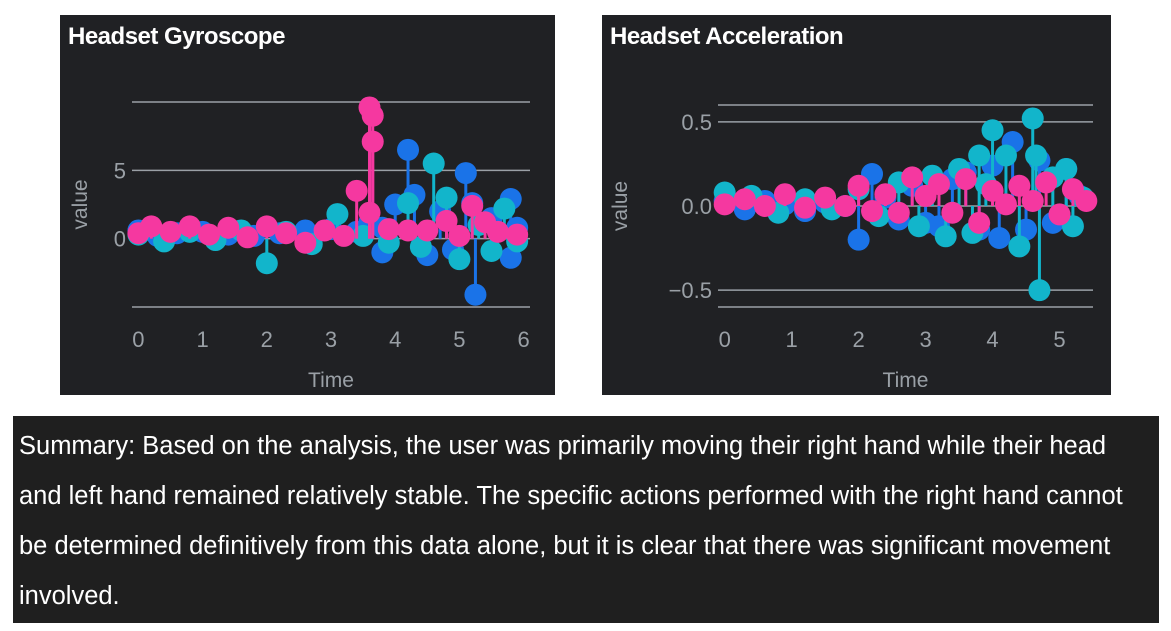 The width and height of the screenshot is (1171, 631). I want to click on gyroscope-chart-title: Headset Gyroscope, so click(176, 36).